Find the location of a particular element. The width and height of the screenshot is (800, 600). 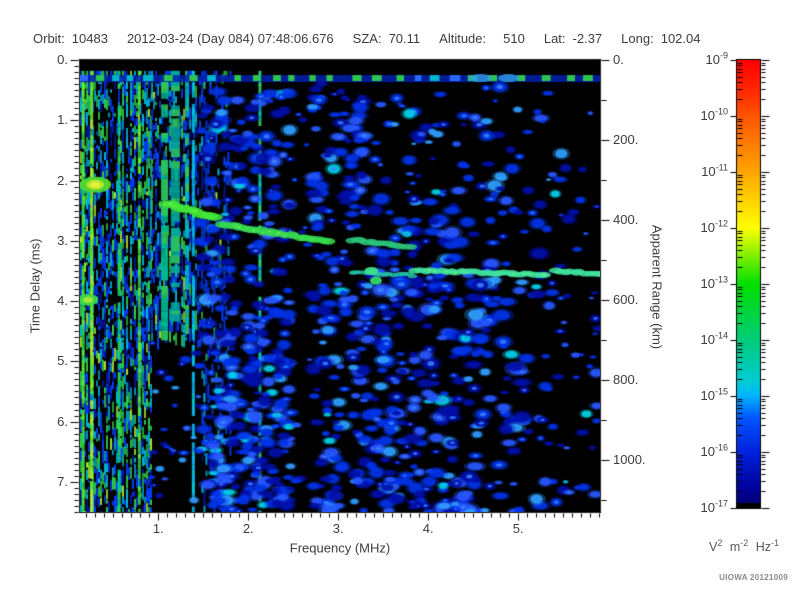

x-tick-label: 4. is located at coordinates (428, 528).